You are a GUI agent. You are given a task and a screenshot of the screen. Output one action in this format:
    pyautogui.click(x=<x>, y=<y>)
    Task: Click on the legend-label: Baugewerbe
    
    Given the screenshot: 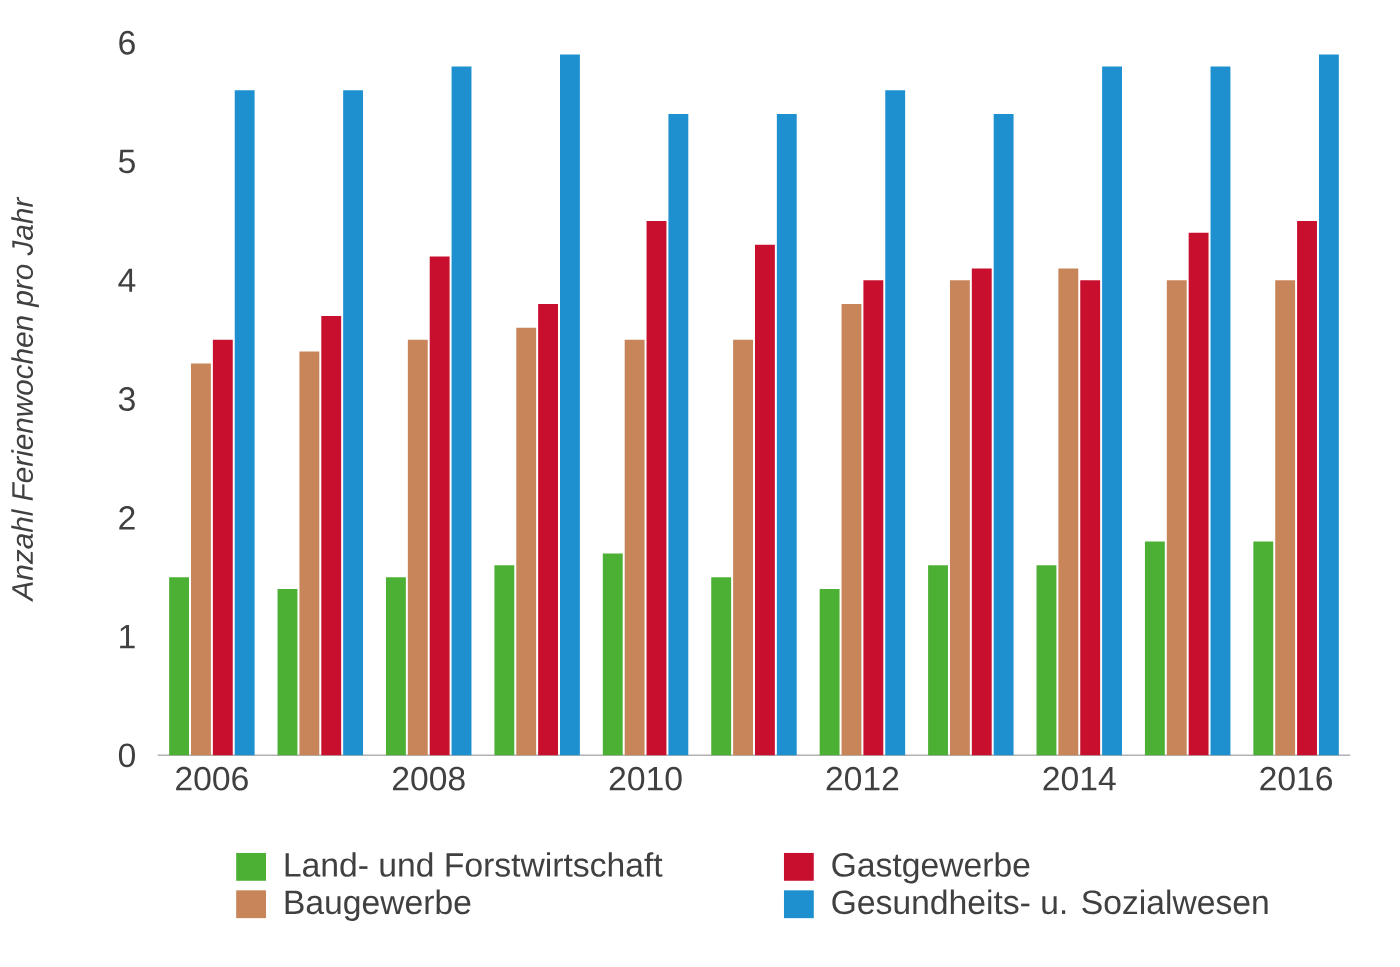 What is the action you would take?
    pyautogui.click(x=378, y=905)
    